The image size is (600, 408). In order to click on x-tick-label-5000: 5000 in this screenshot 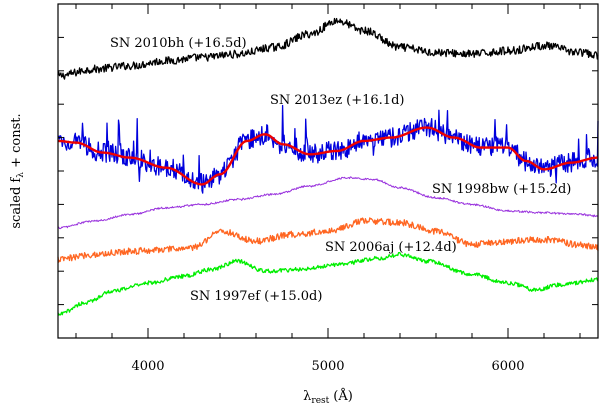, I will do `click(327, 366)`.